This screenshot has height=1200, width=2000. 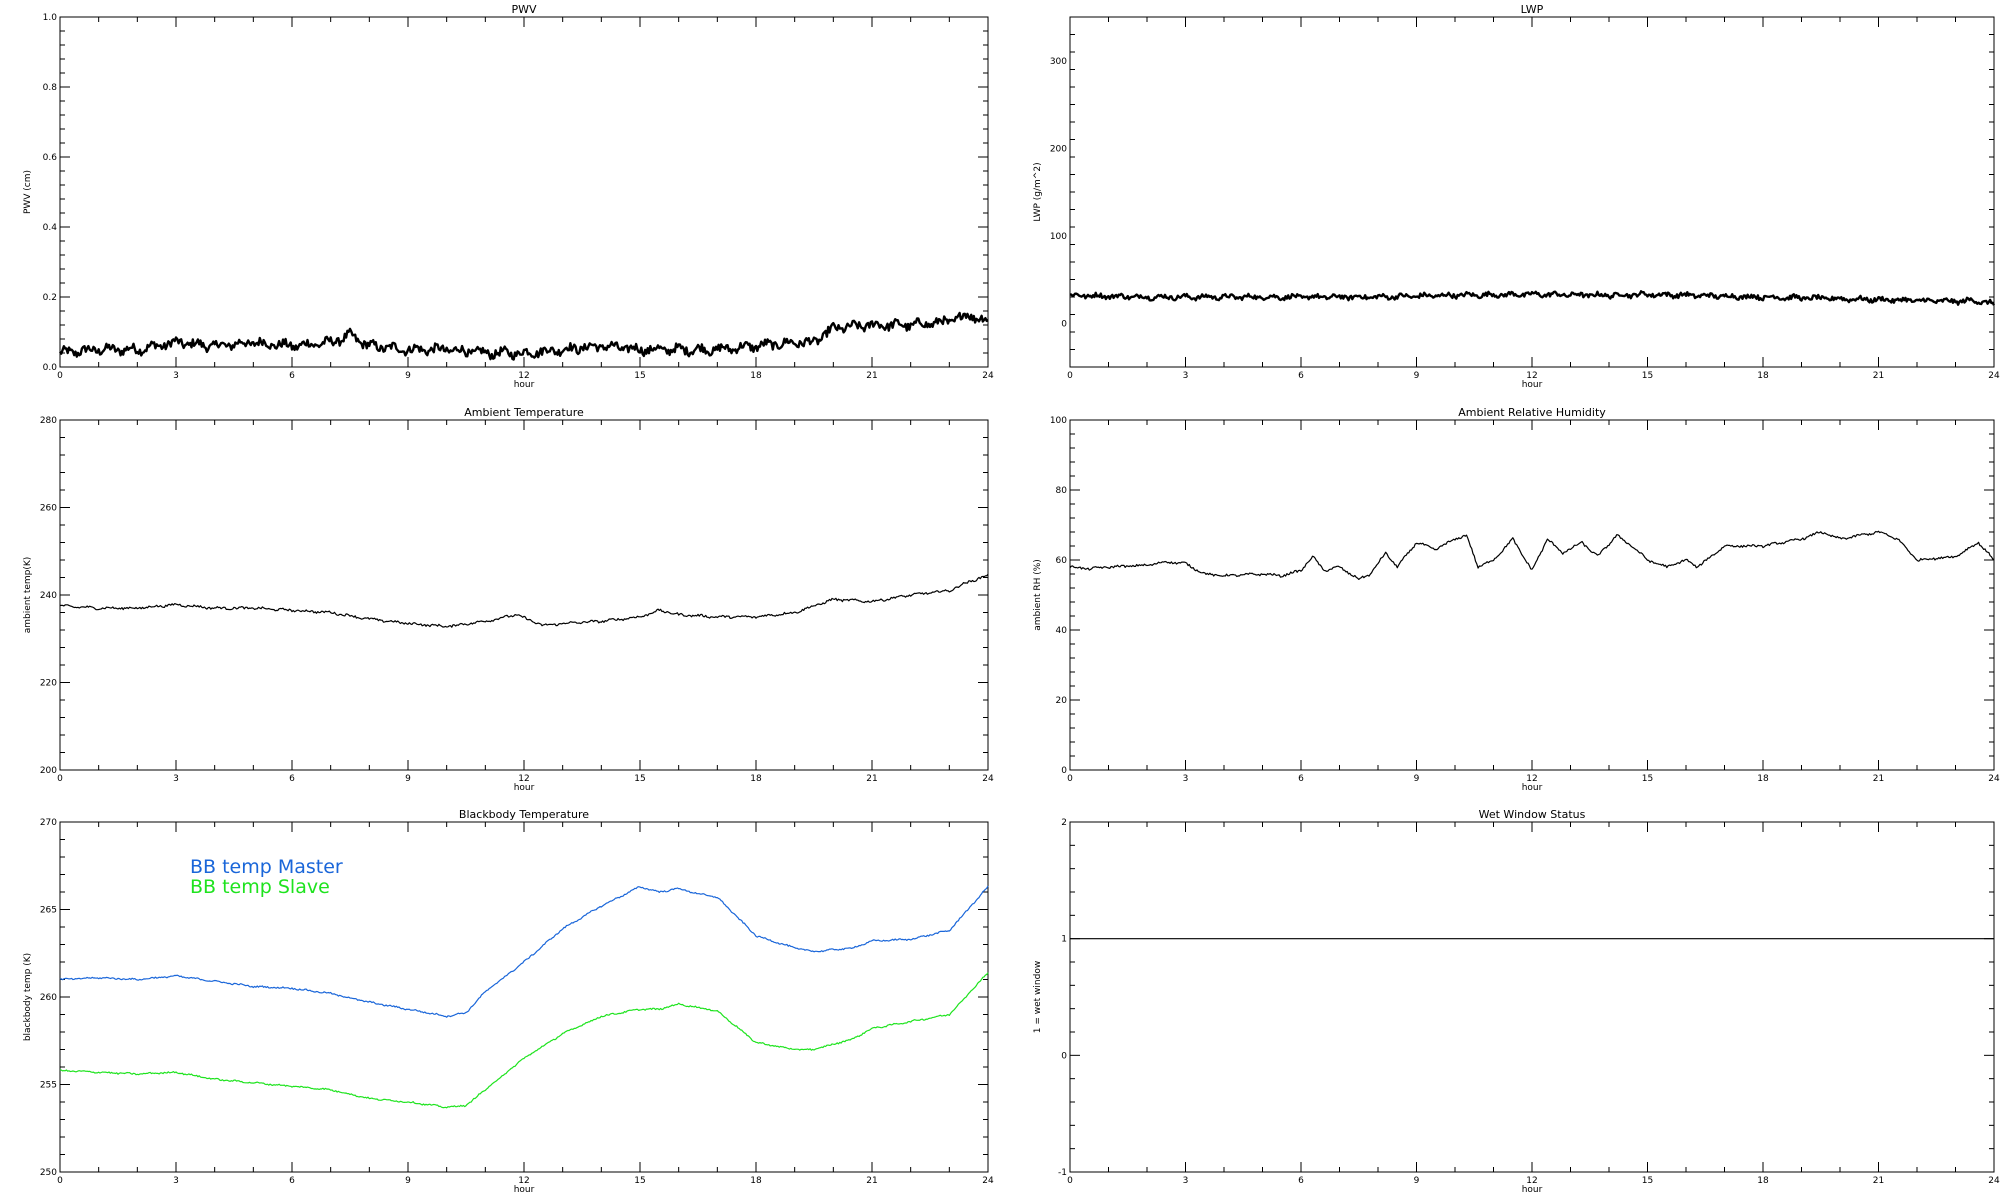 I want to click on blackbody-temperature-x-axis-label: hour, so click(x=524, y=1190).